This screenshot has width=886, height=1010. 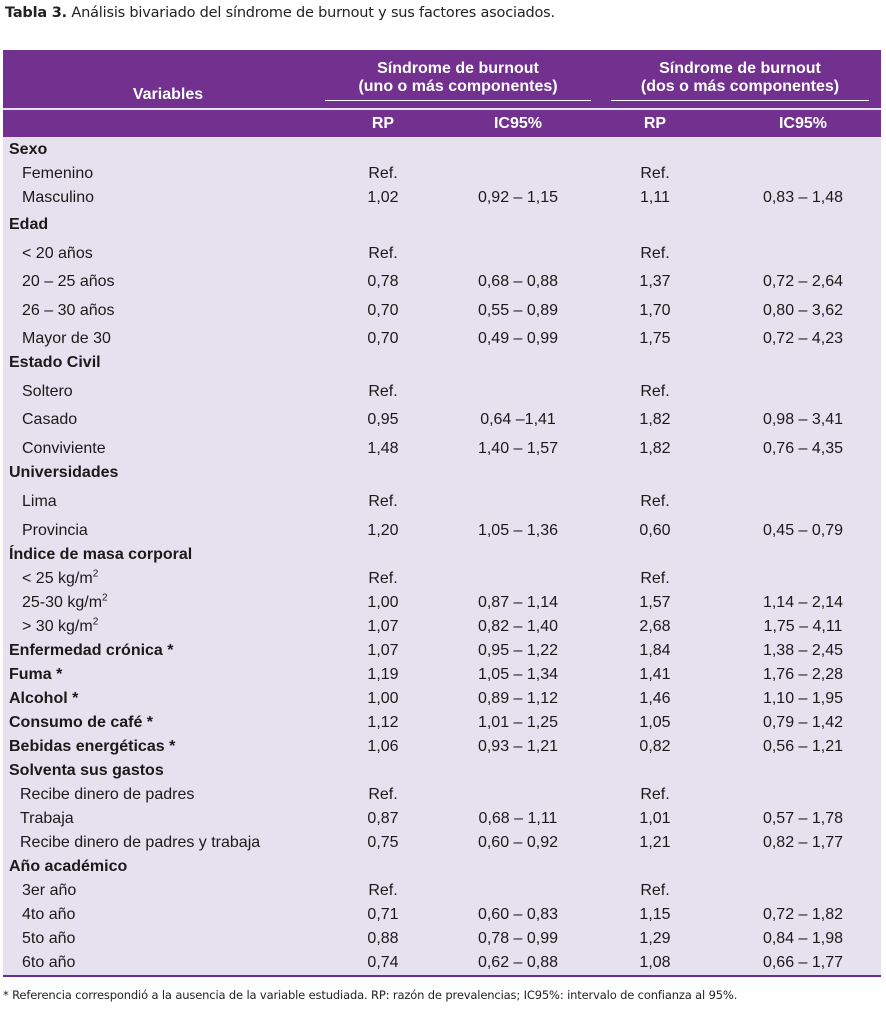 What do you see at coordinates (442, 531) in the screenshot?
I see `table-row: Provincia 1,20 1,05 – 1,36 0,60 0,45 – 0,79` at bounding box center [442, 531].